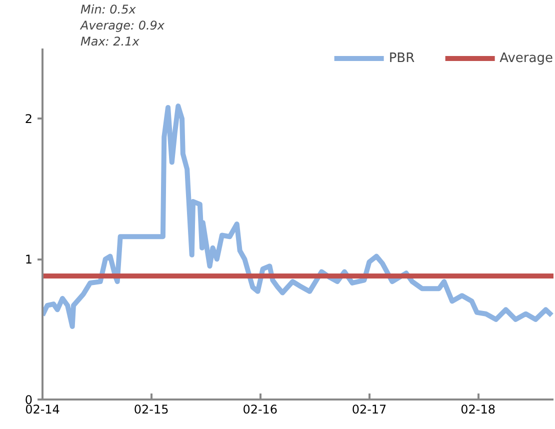 The image size is (555, 429). Describe the element at coordinates (110, 41) in the screenshot. I see `annotation: Max: 2.1x` at that location.